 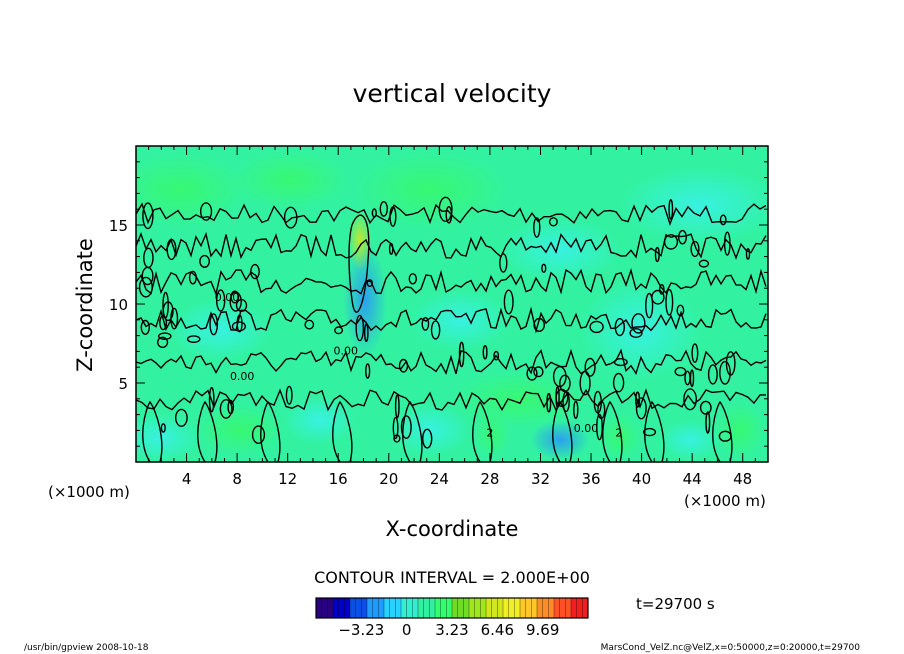 I want to click on x-unit-label: (×1000 m), so click(x=725, y=501).